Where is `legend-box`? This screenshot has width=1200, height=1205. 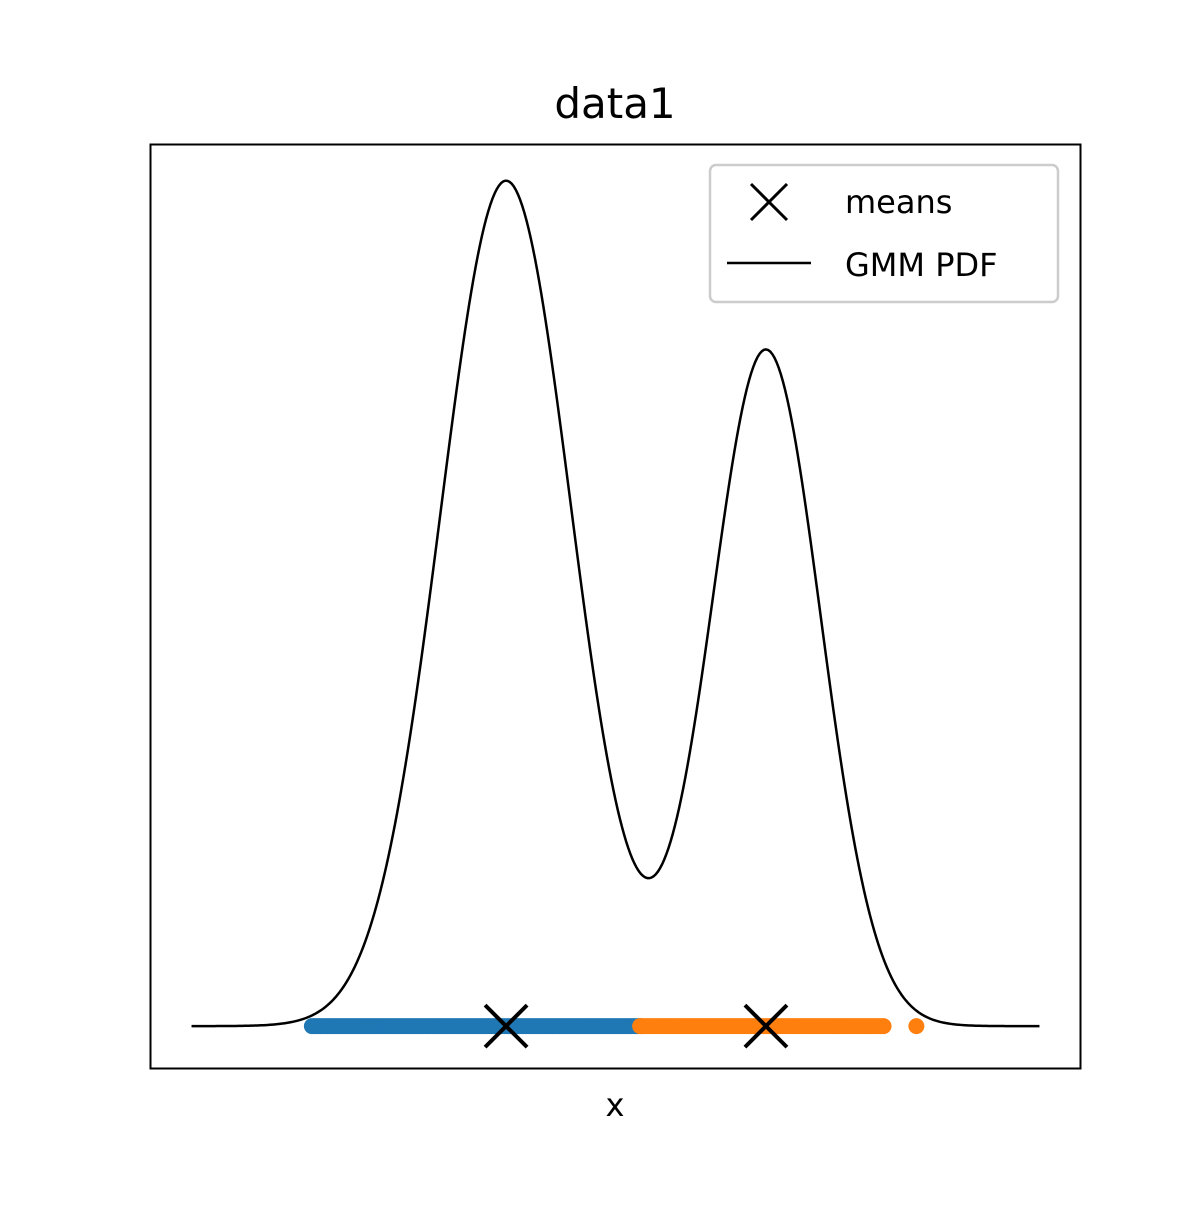 legend-box is located at coordinates (884, 233).